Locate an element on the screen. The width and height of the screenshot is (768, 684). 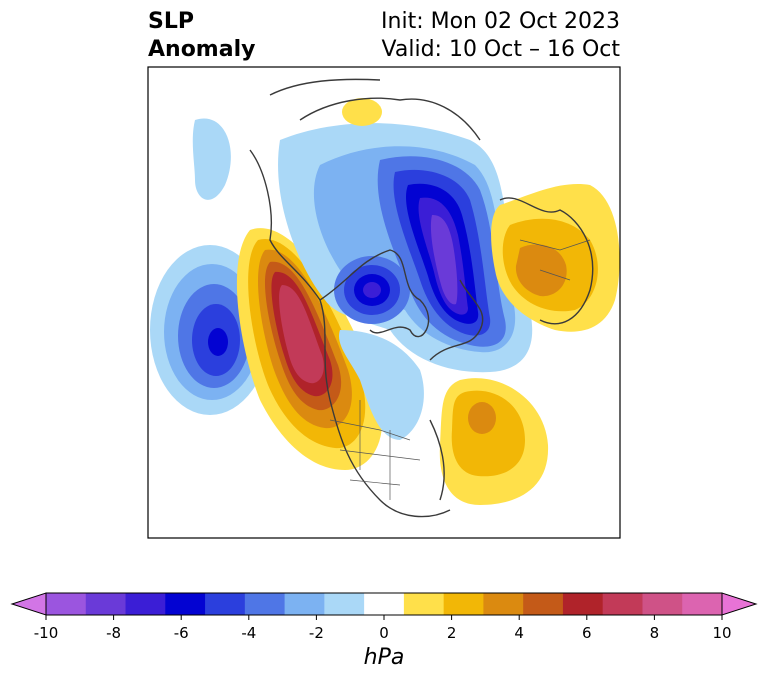
north-pacific-low-anomaly is located at coordinates (210, 266).